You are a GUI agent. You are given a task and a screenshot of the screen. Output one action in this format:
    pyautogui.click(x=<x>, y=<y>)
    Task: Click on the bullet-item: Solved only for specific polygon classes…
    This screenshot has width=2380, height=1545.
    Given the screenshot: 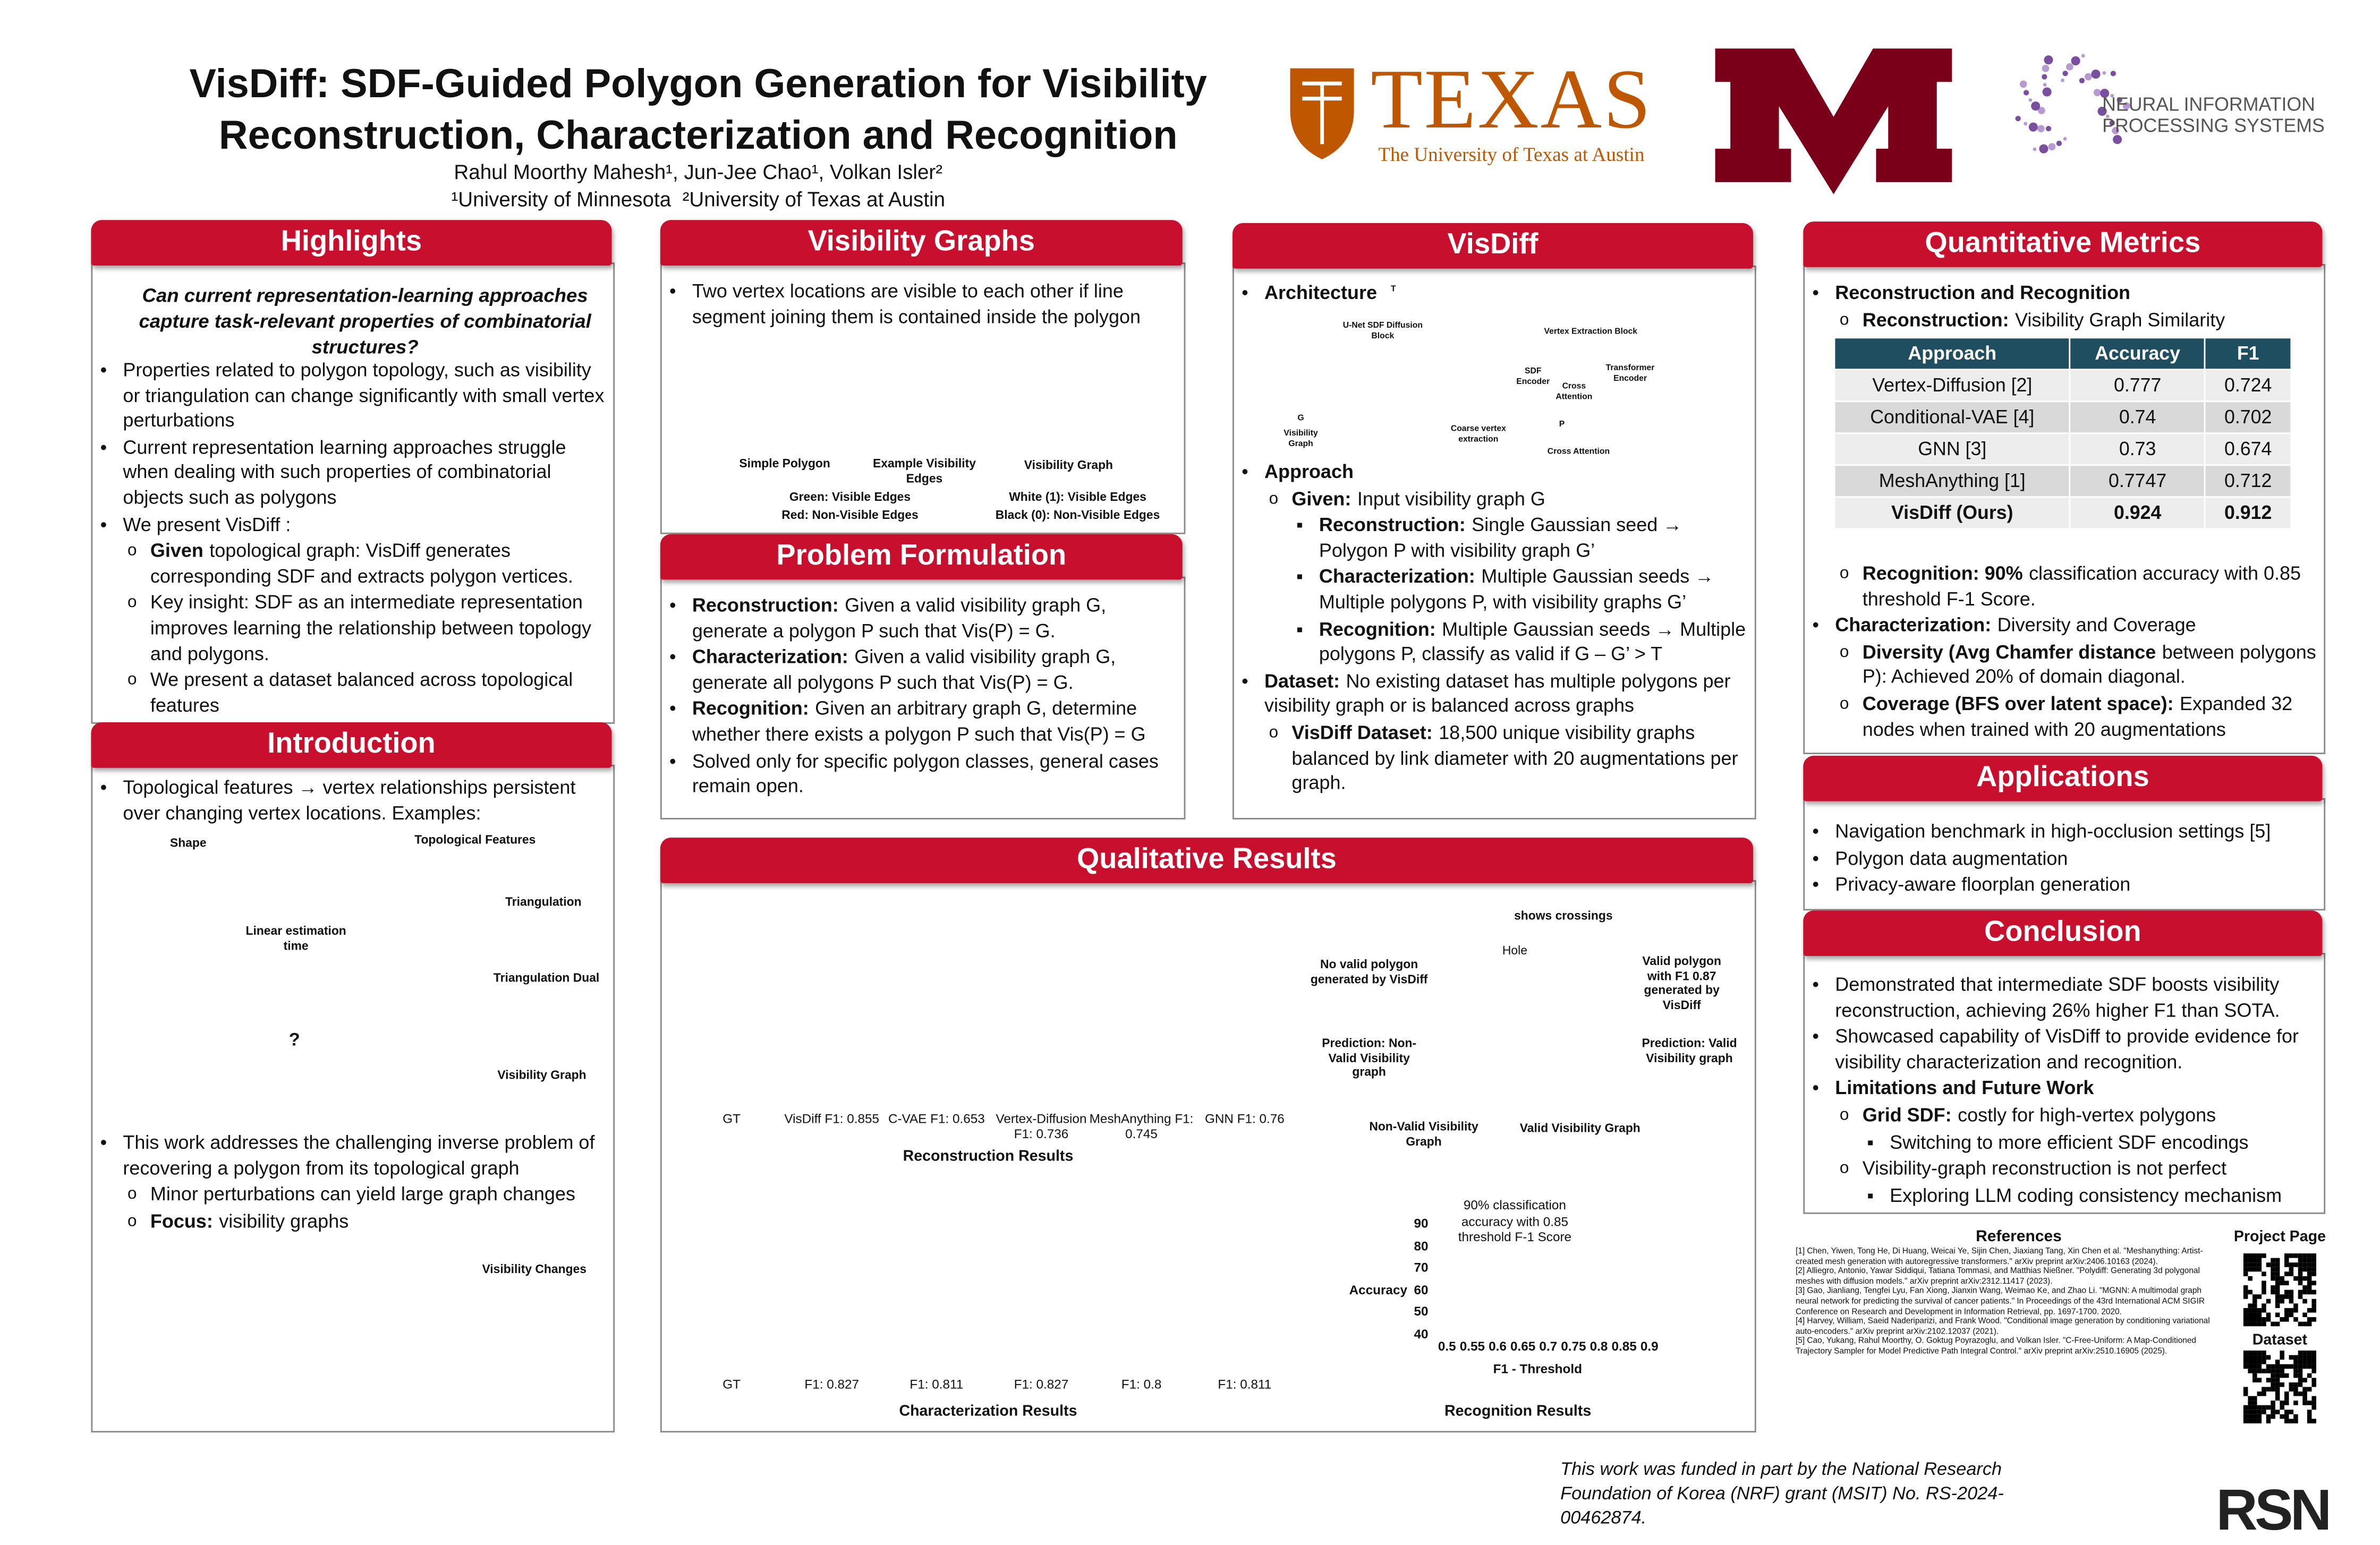 What is the action you would take?
    pyautogui.click(x=918, y=774)
    